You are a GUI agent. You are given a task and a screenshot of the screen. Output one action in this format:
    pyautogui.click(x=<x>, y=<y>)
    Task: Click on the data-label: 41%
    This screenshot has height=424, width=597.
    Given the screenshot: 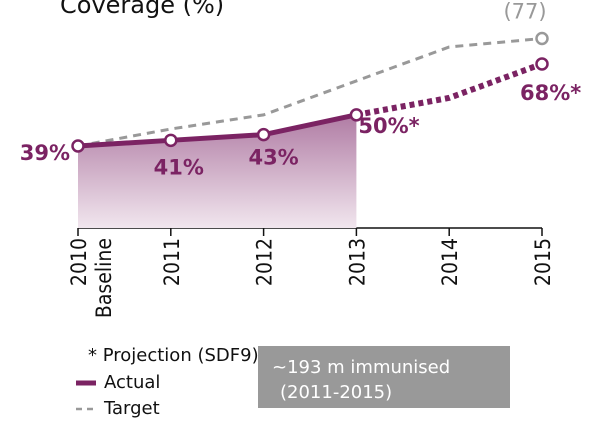 What is the action you would take?
    pyautogui.click(x=179, y=167)
    